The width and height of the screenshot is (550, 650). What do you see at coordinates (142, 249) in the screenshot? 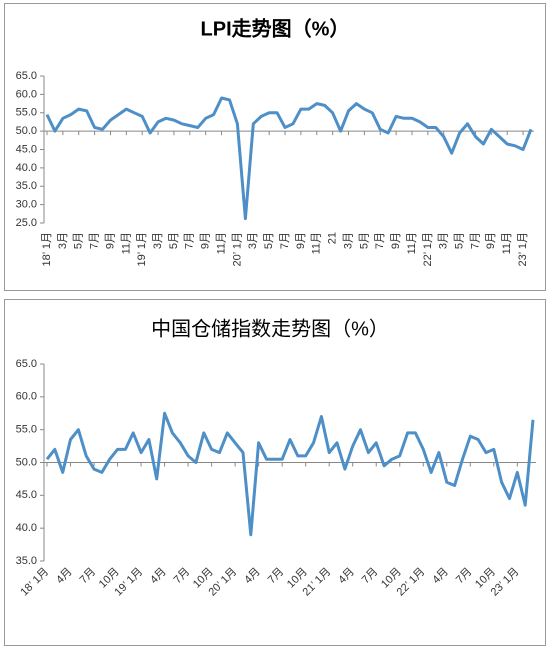
I see `x-tick-label: 19’ 1月` at bounding box center [142, 249].